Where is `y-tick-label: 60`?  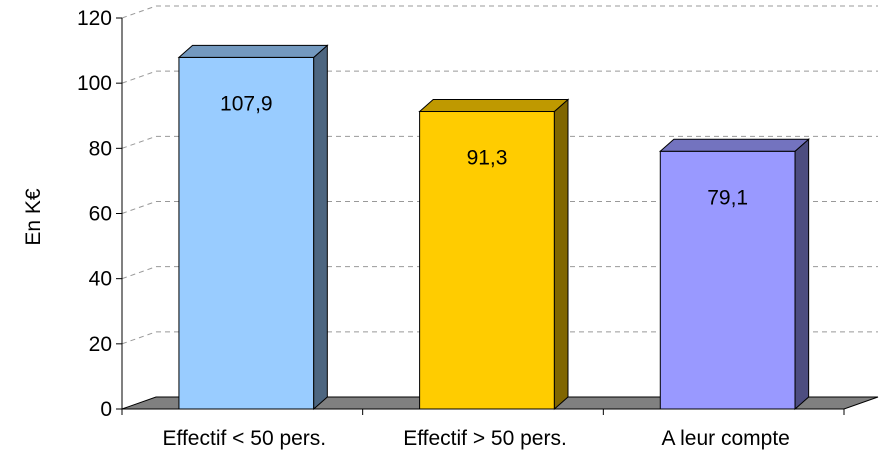
y-tick-label: 60 is located at coordinates (100, 214).